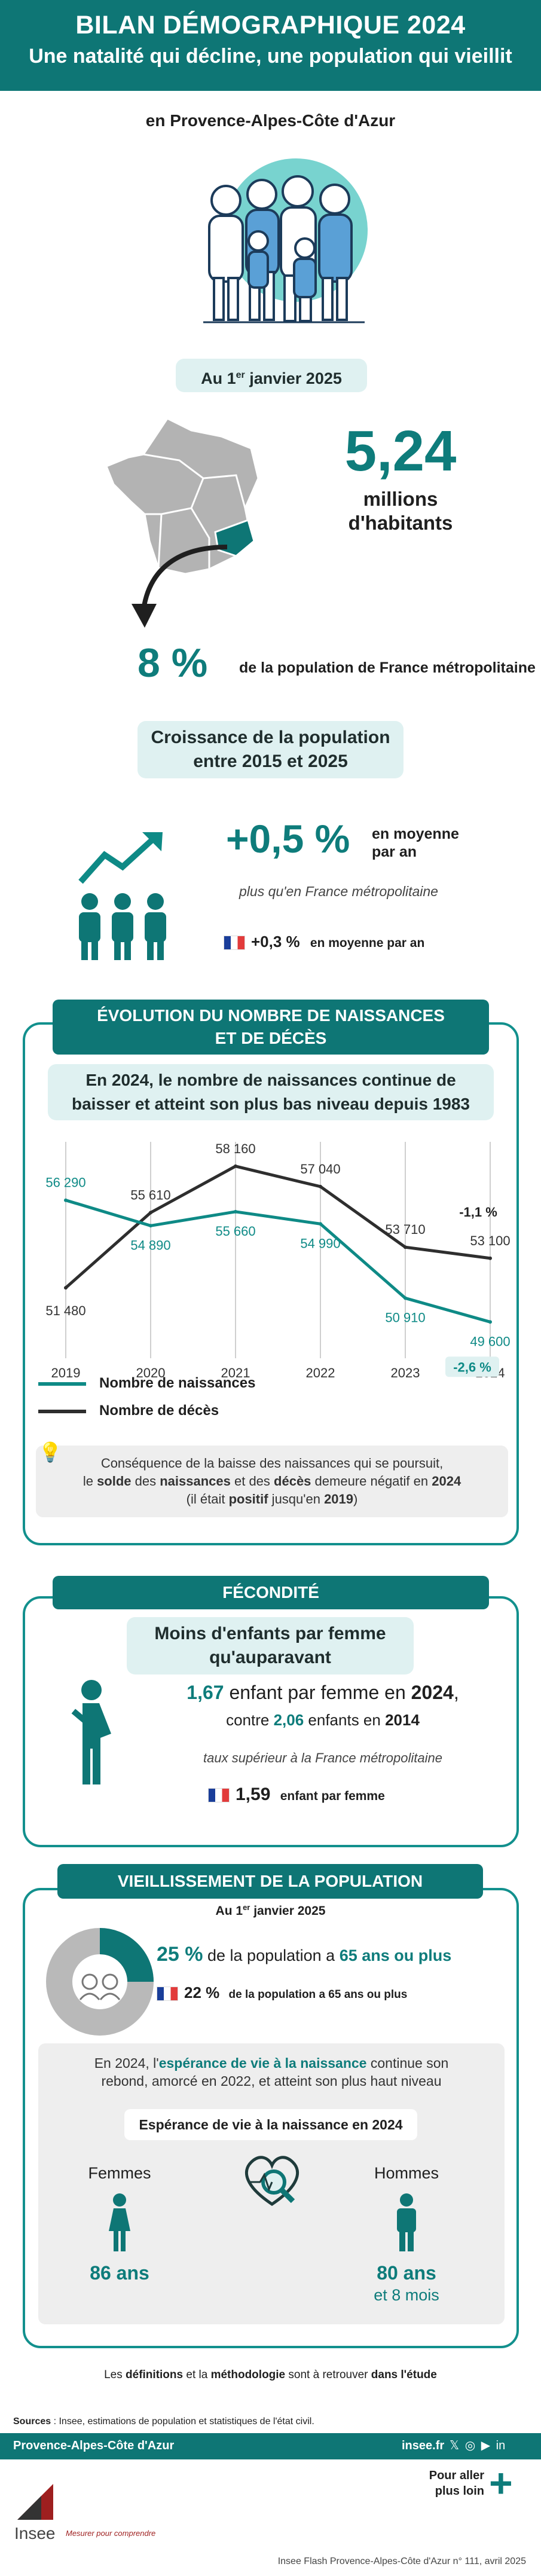 This screenshot has width=541, height=2576. I want to click on deaths-data-label: 53 100, so click(490, 1240).